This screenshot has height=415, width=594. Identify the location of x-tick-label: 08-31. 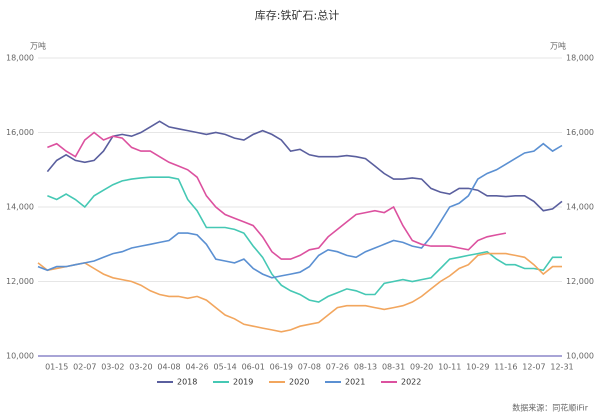
(393, 367).